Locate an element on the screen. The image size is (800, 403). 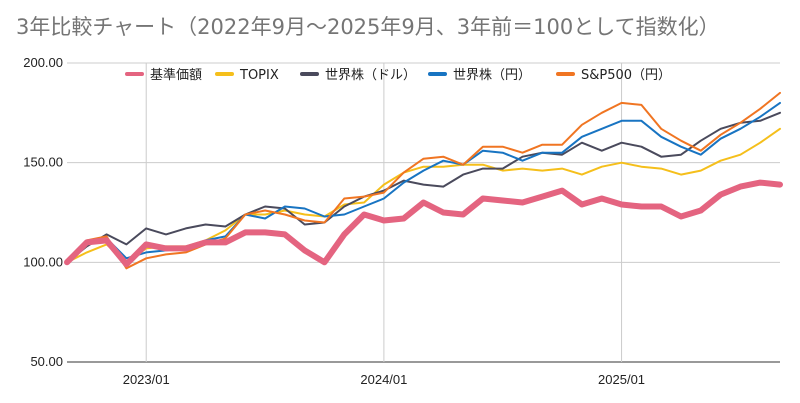
legend-item-3: 世界株（ドル） is located at coordinates (358, 75).